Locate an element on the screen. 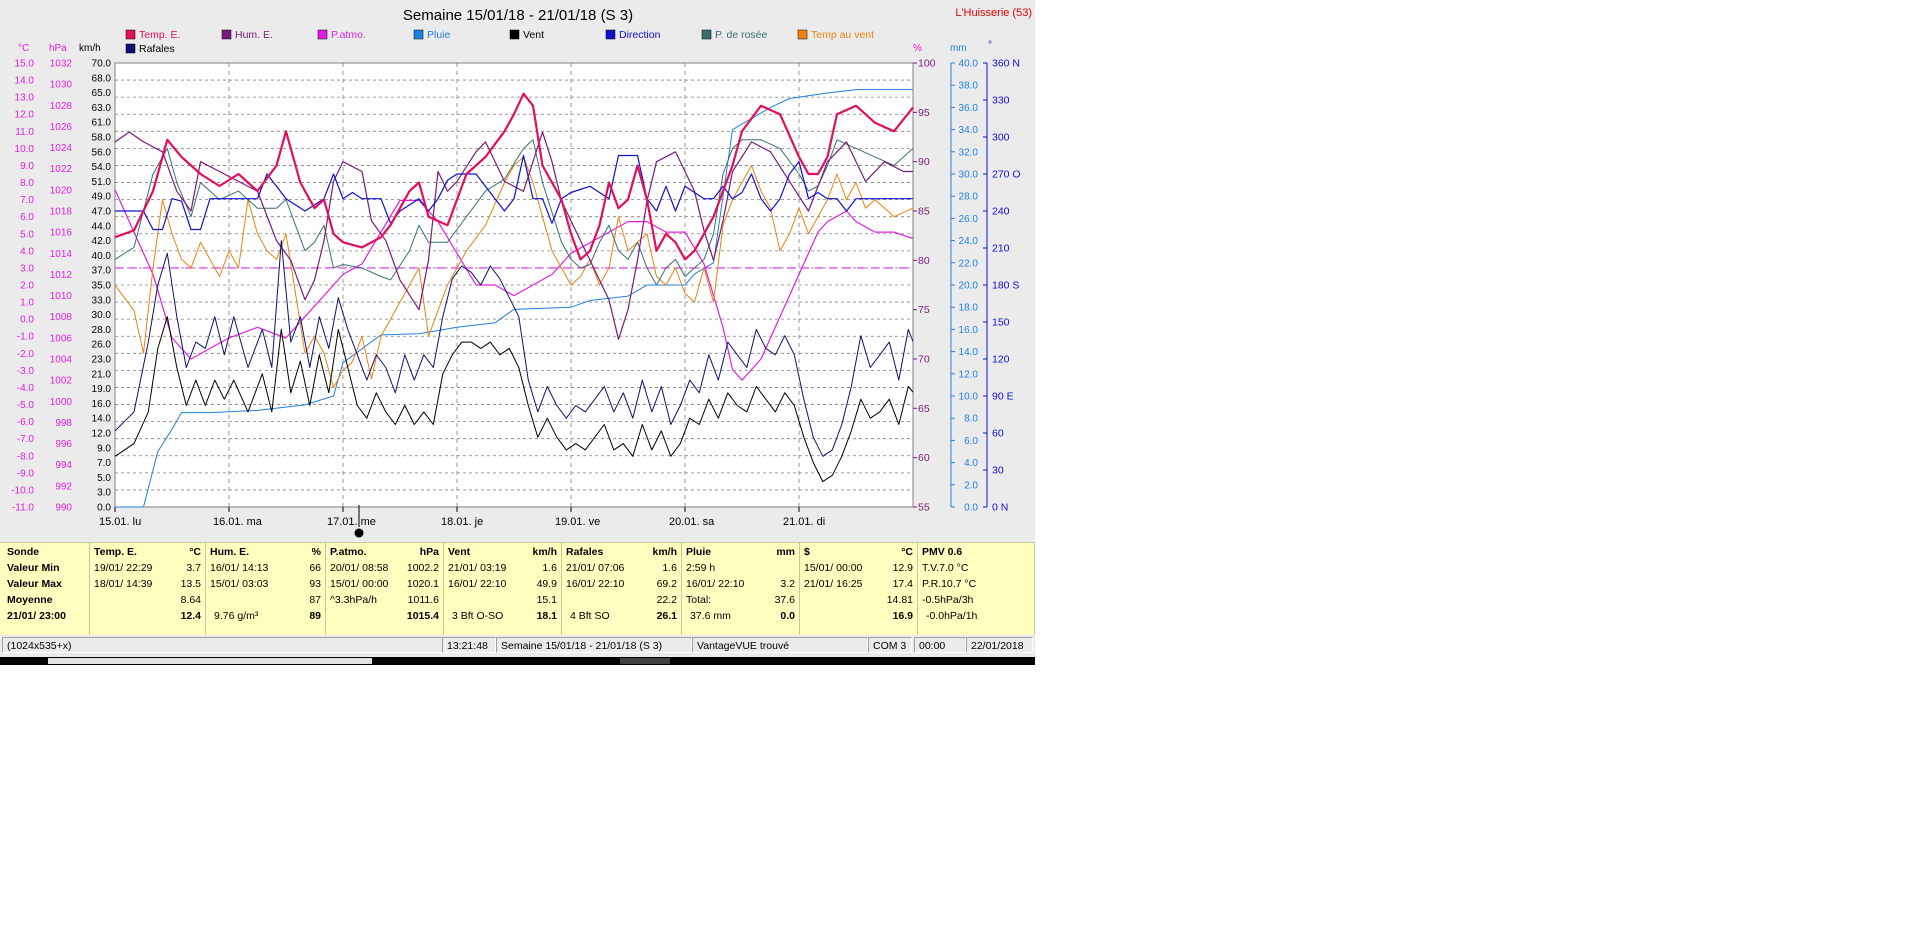 This screenshot has width=1920, height=933. pressure-tick-label: 996 is located at coordinates (63, 444).